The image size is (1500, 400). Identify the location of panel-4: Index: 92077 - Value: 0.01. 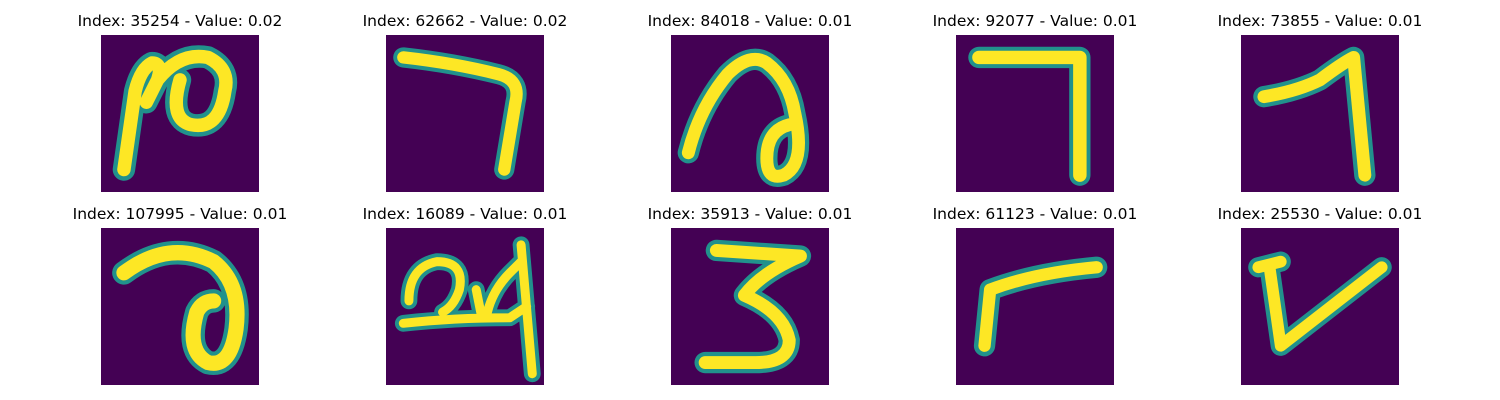
(1035, 102).